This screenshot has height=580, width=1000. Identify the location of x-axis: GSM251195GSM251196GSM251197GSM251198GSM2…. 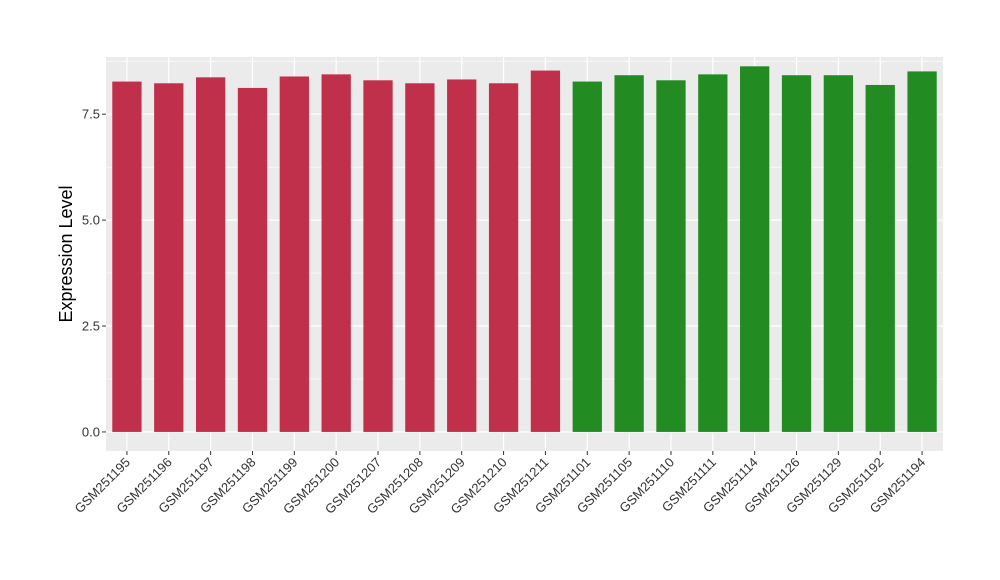
(500, 484).